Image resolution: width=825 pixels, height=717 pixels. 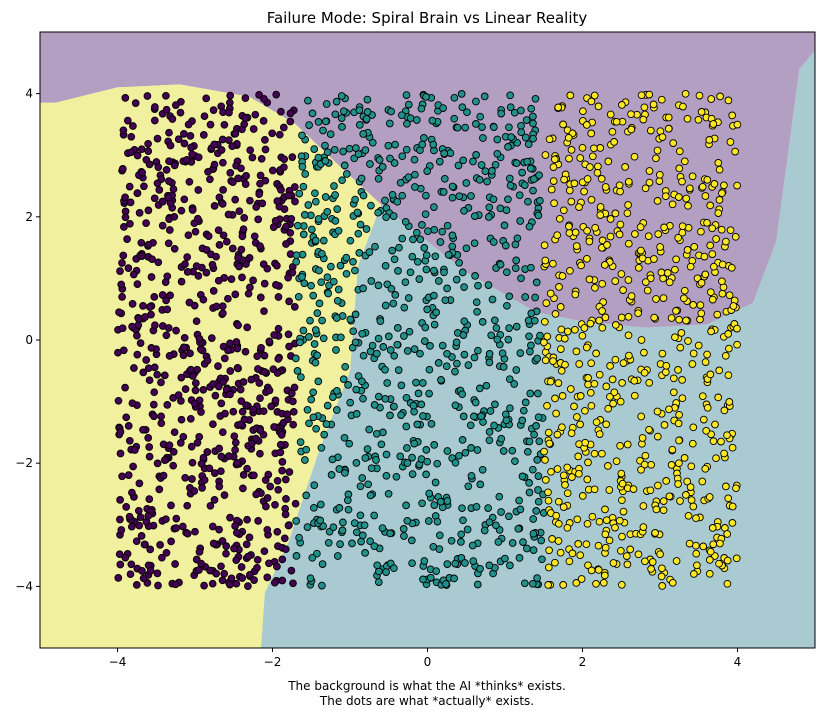 What do you see at coordinates (738, 662) in the screenshot?
I see `x-tick-label: 4` at bounding box center [738, 662].